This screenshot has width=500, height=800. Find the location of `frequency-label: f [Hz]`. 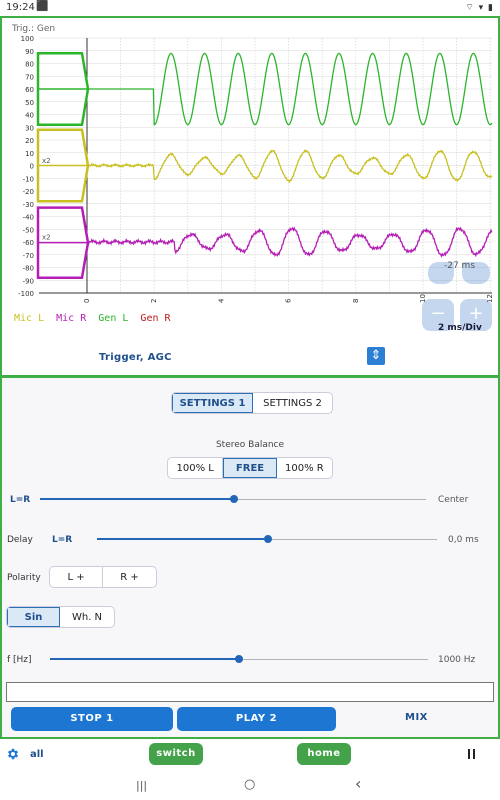

frequency-label: f [Hz] is located at coordinates (19, 660).